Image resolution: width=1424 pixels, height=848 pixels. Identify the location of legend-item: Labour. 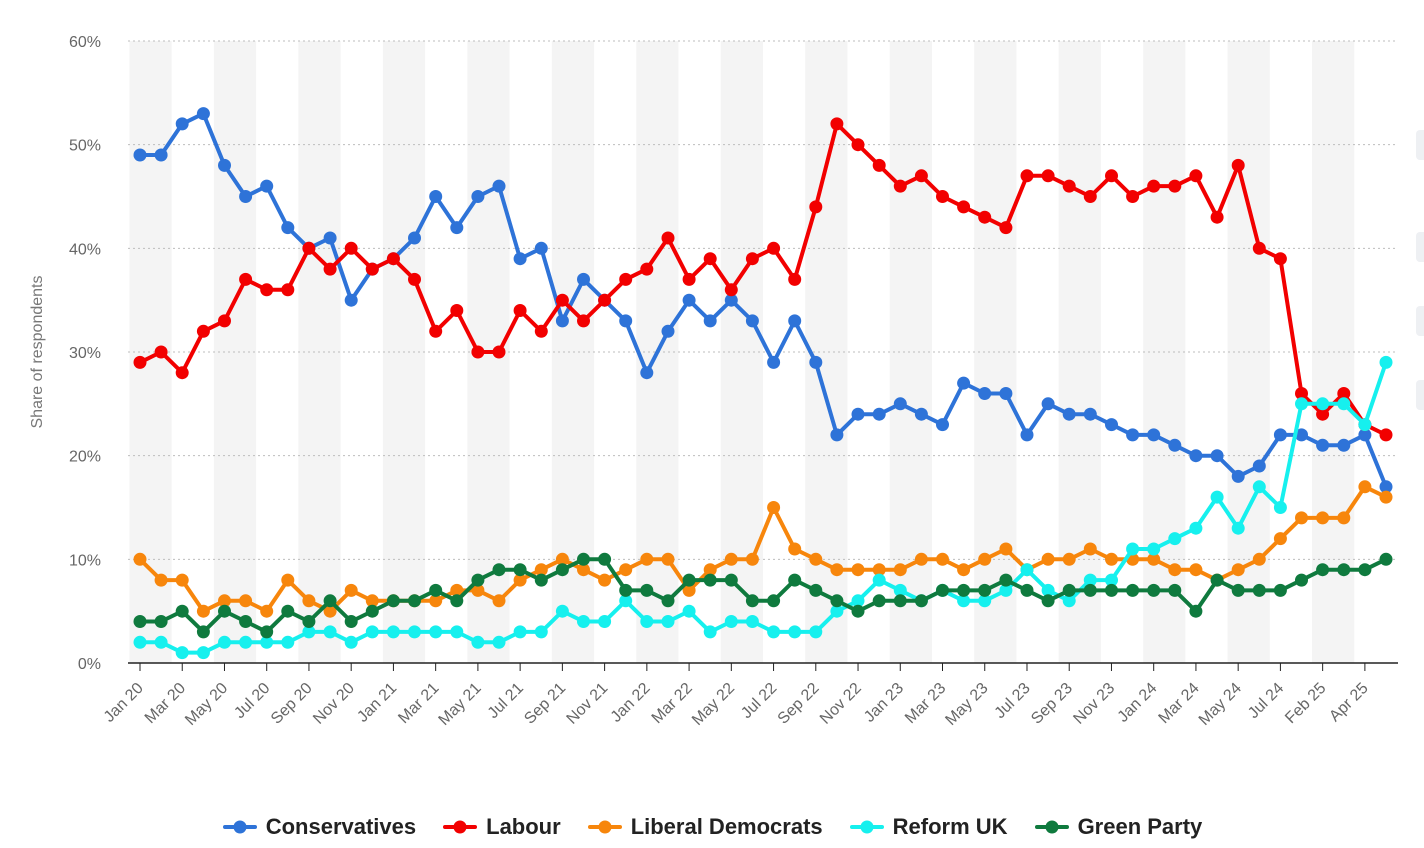
(501, 827).